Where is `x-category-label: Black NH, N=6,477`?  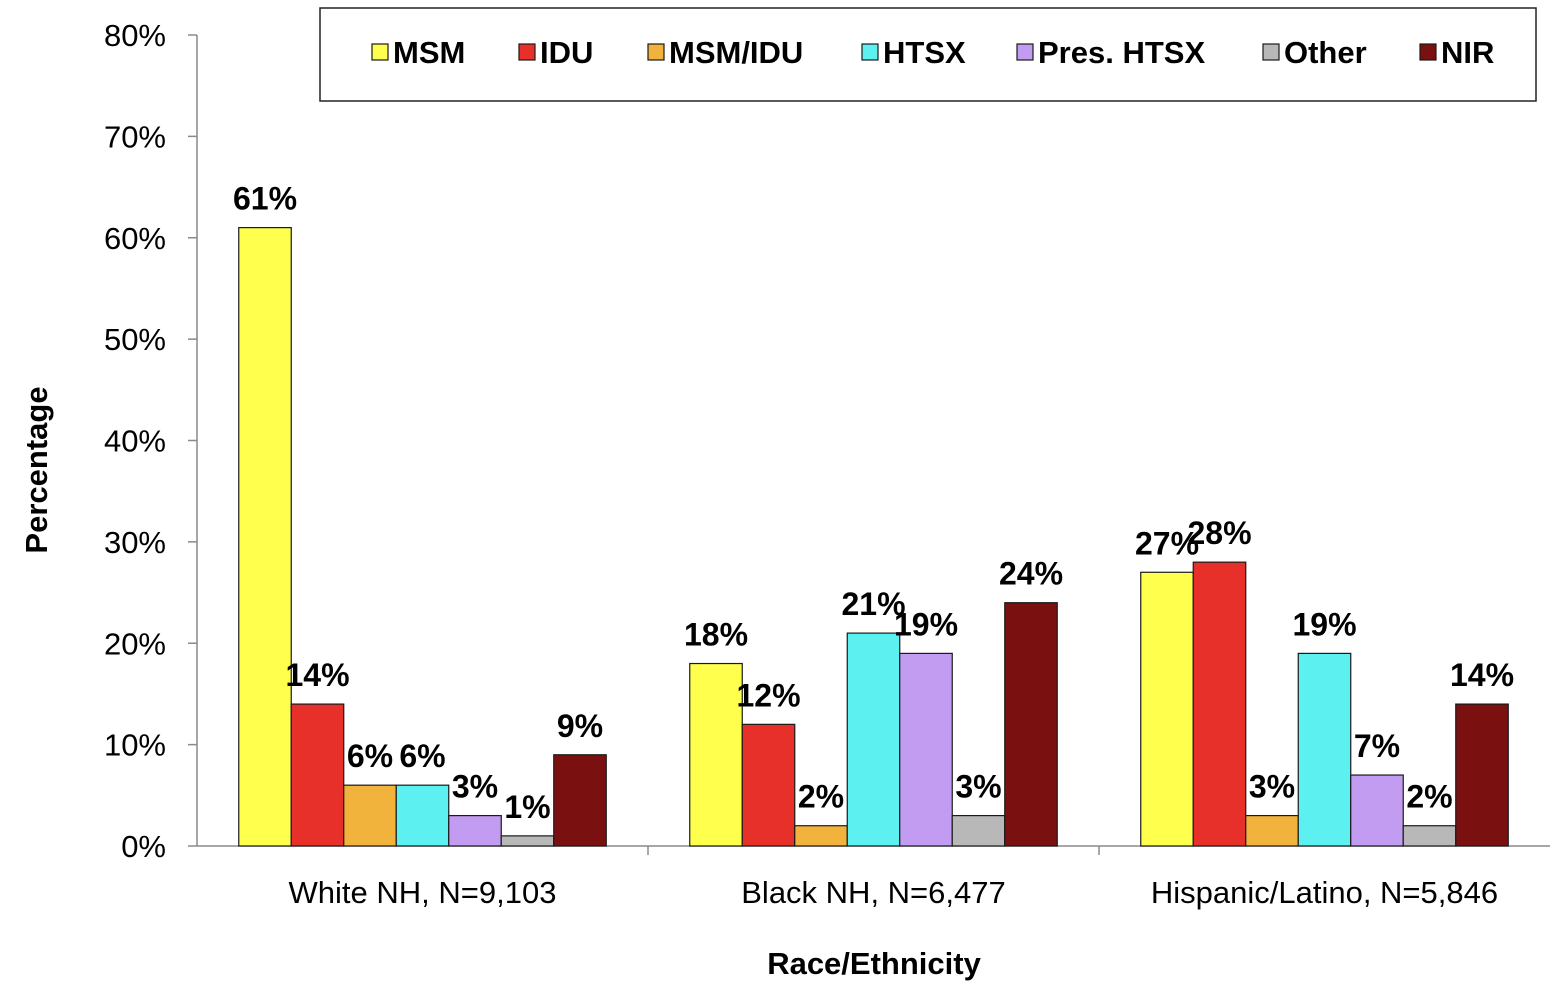
x-category-label: Black NH, N=6,477 is located at coordinates (873, 892).